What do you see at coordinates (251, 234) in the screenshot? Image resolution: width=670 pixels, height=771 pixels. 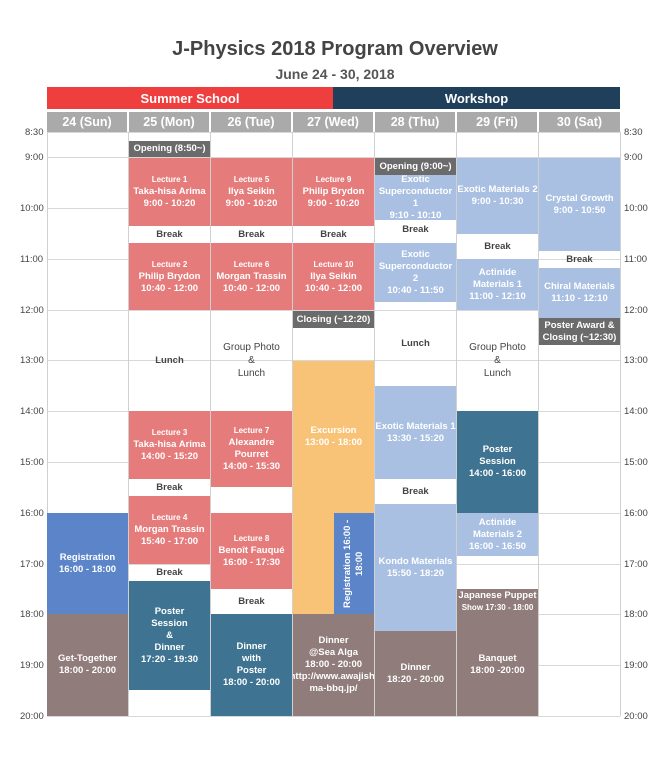 I see `tue-break-1: Break` at bounding box center [251, 234].